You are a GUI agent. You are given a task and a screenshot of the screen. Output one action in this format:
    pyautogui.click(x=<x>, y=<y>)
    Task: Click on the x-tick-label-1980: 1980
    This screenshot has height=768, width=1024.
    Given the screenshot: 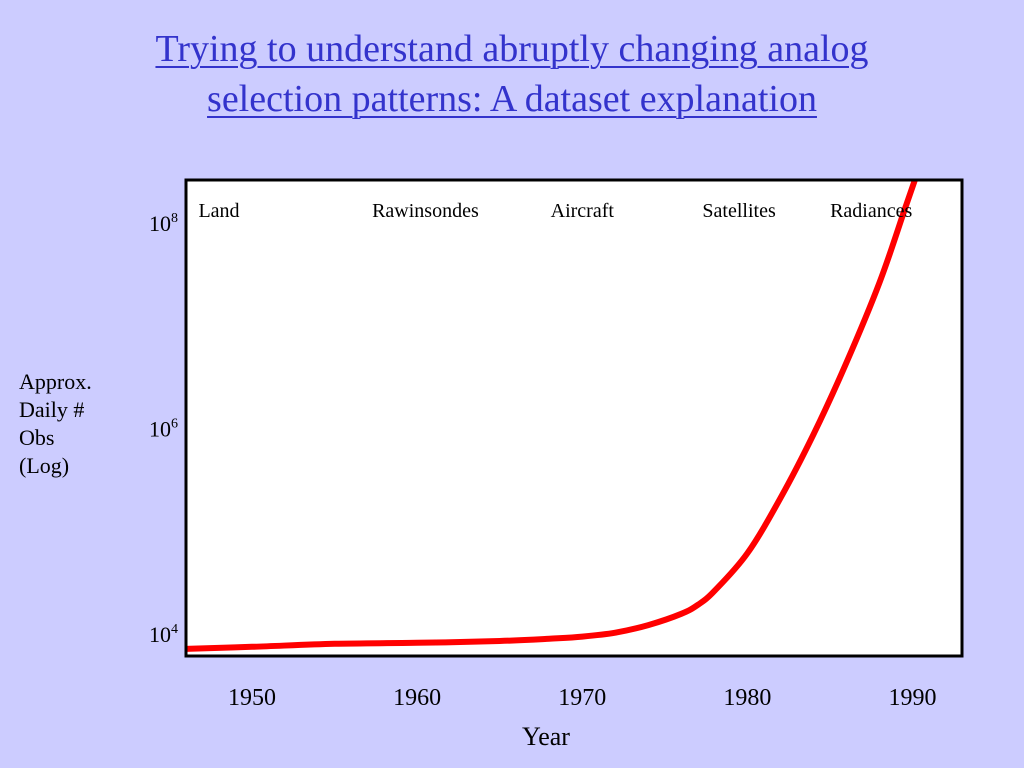 What is the action you would take?
    pyautogui.click(x=747, y=698)
    